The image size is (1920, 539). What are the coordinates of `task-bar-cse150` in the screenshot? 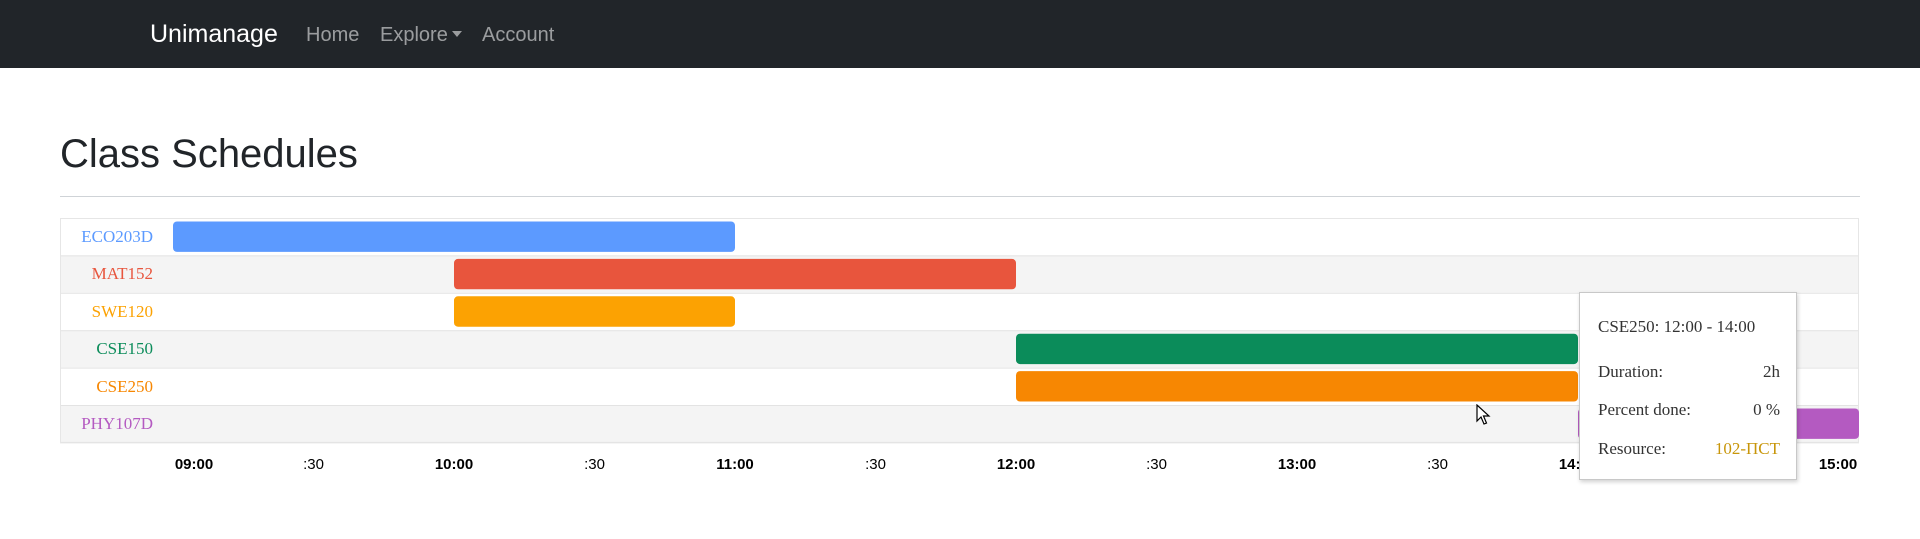 It's located at (1297, 349).